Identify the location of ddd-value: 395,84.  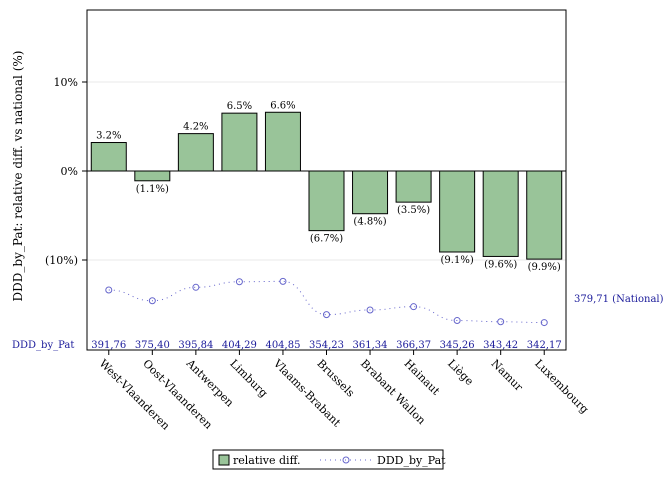
(195, 345).